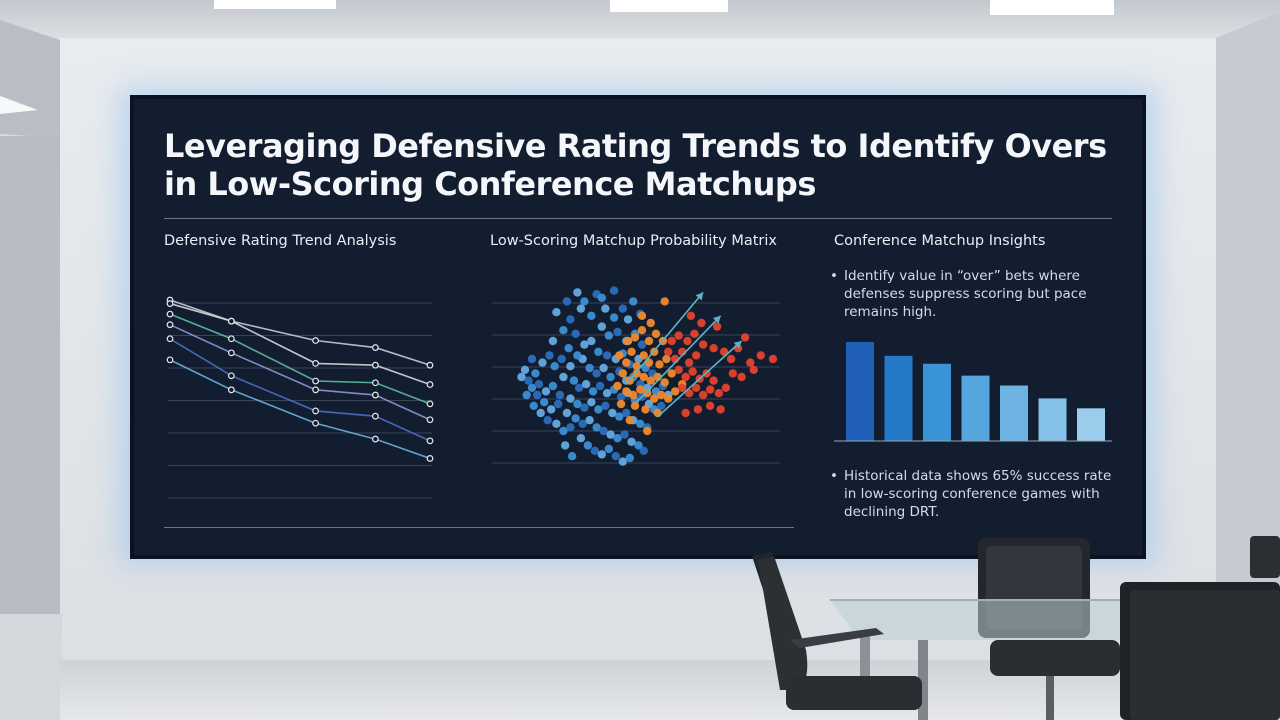 The image size is (1280, 720). I want to click on left-side-wall, so click(30, 375).